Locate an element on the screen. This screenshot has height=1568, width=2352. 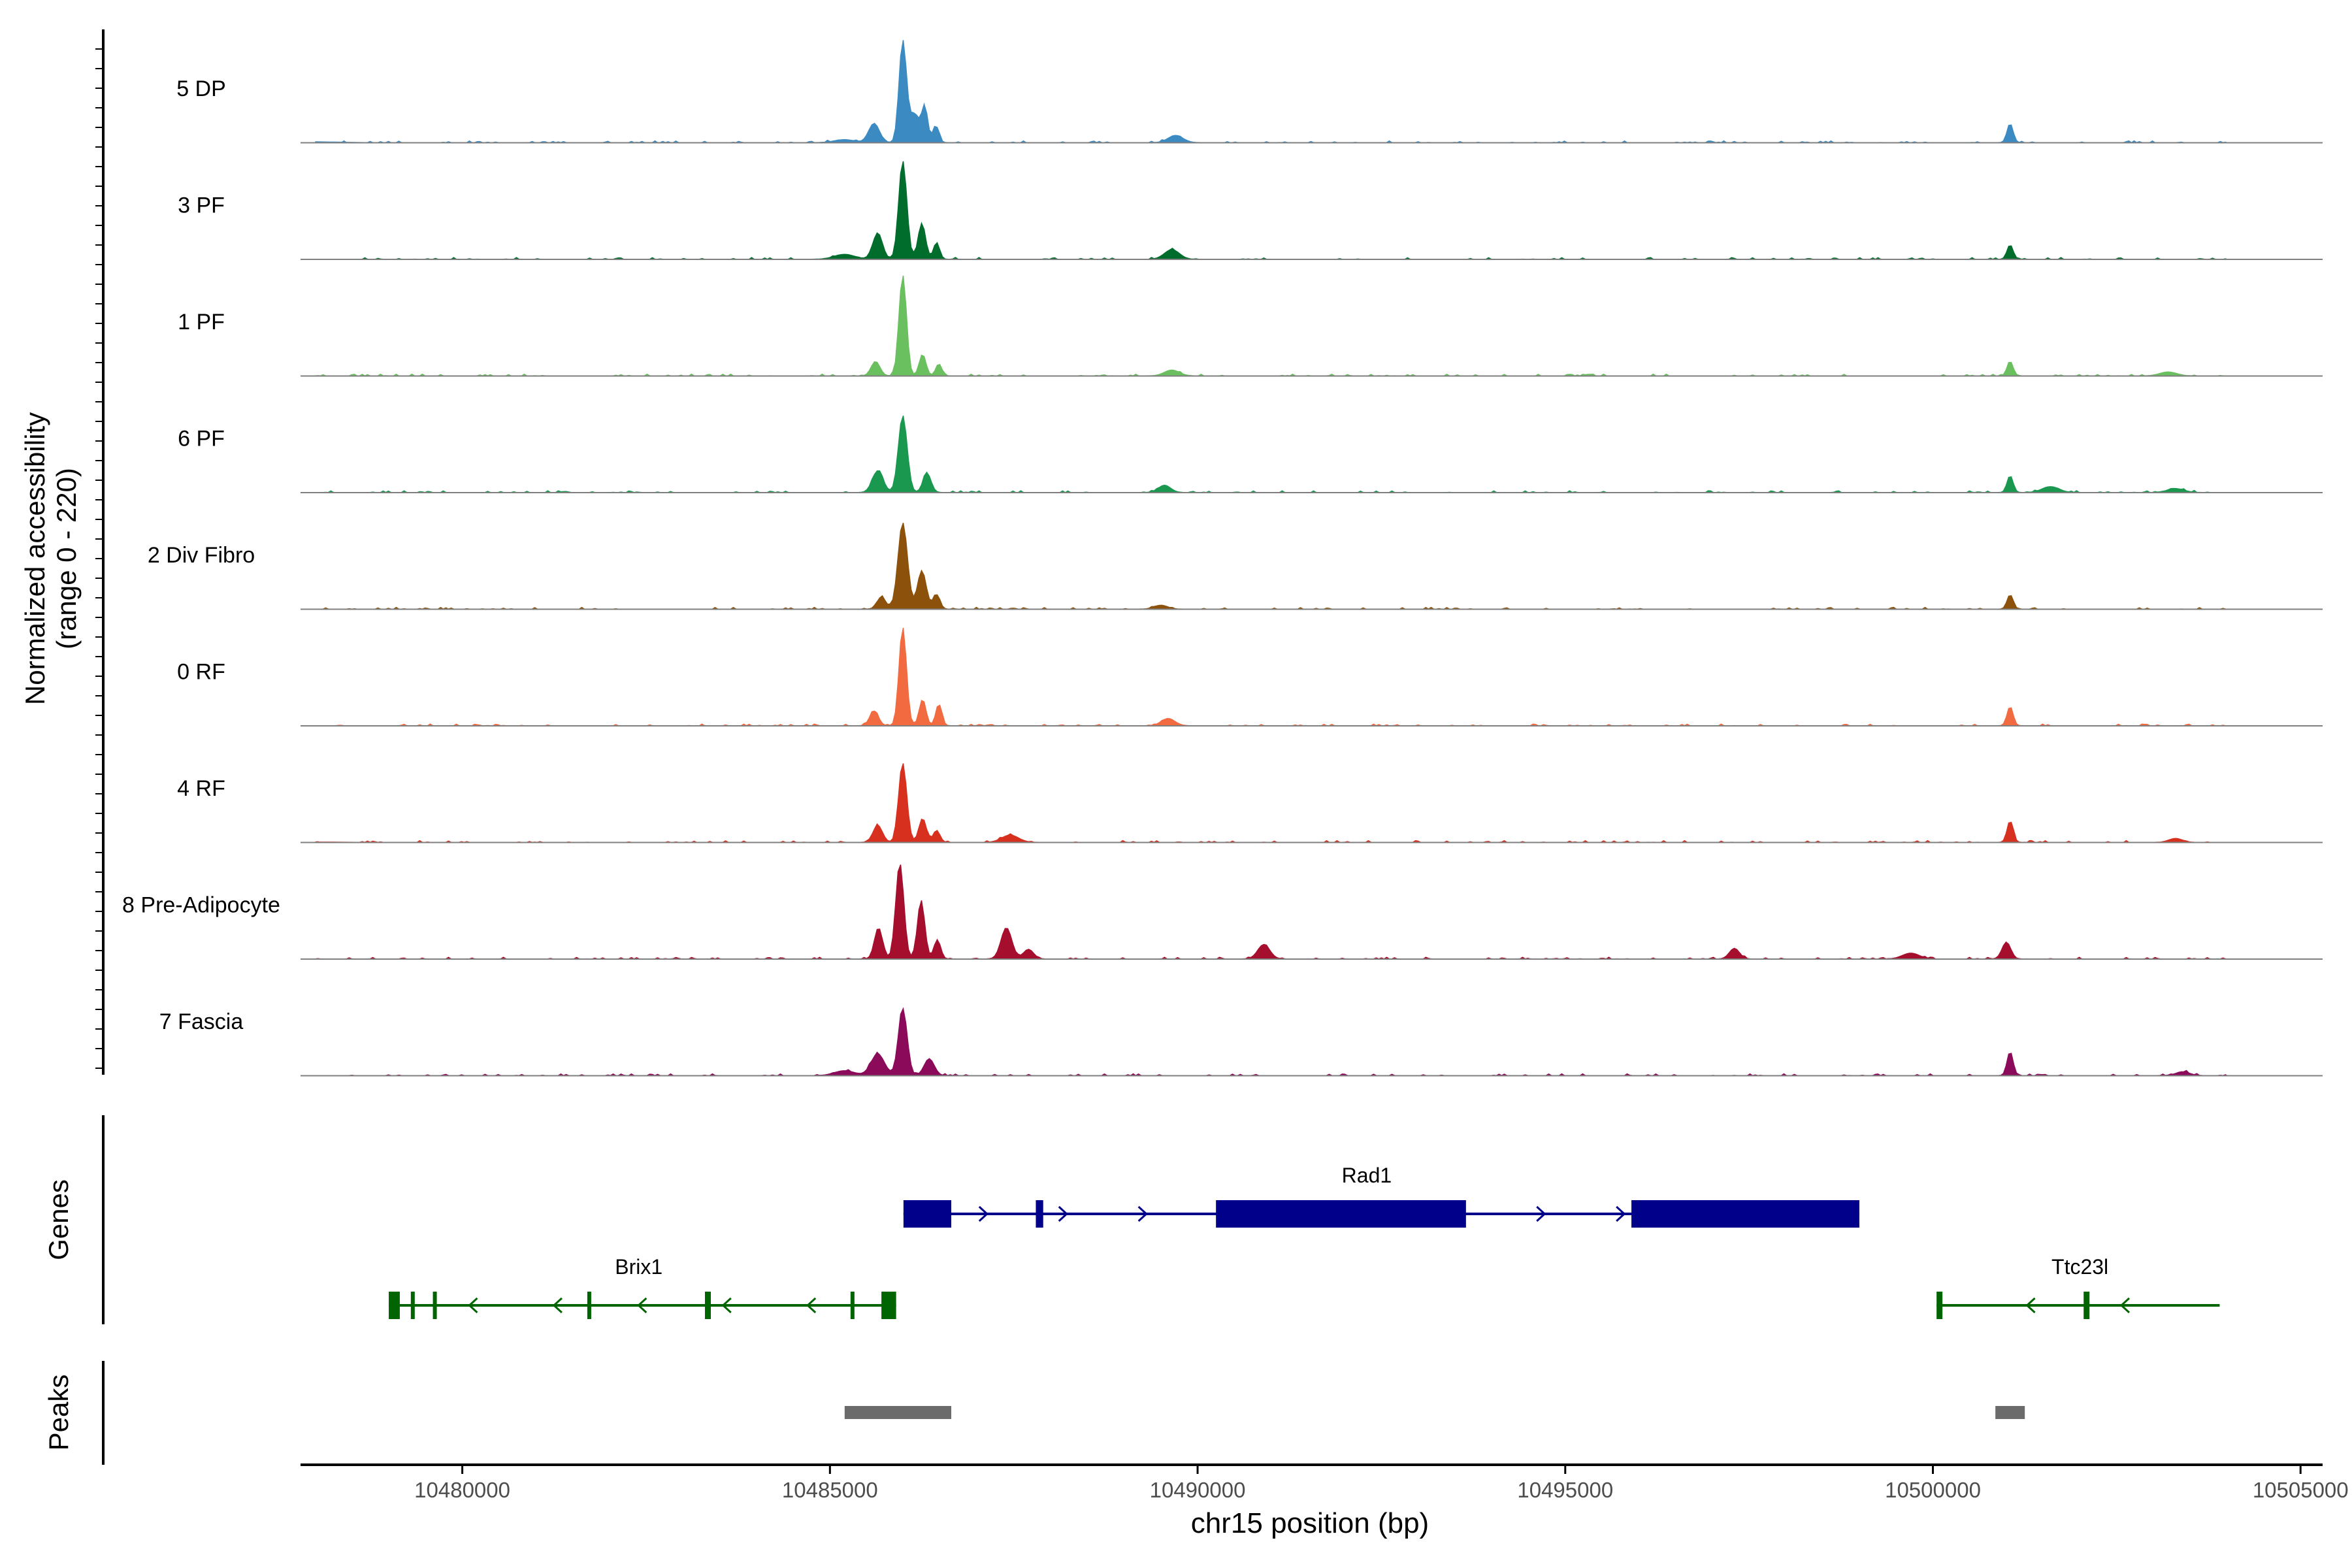
track-7-fascia: 7 Fascia is located at coordinates (1241, 1042).